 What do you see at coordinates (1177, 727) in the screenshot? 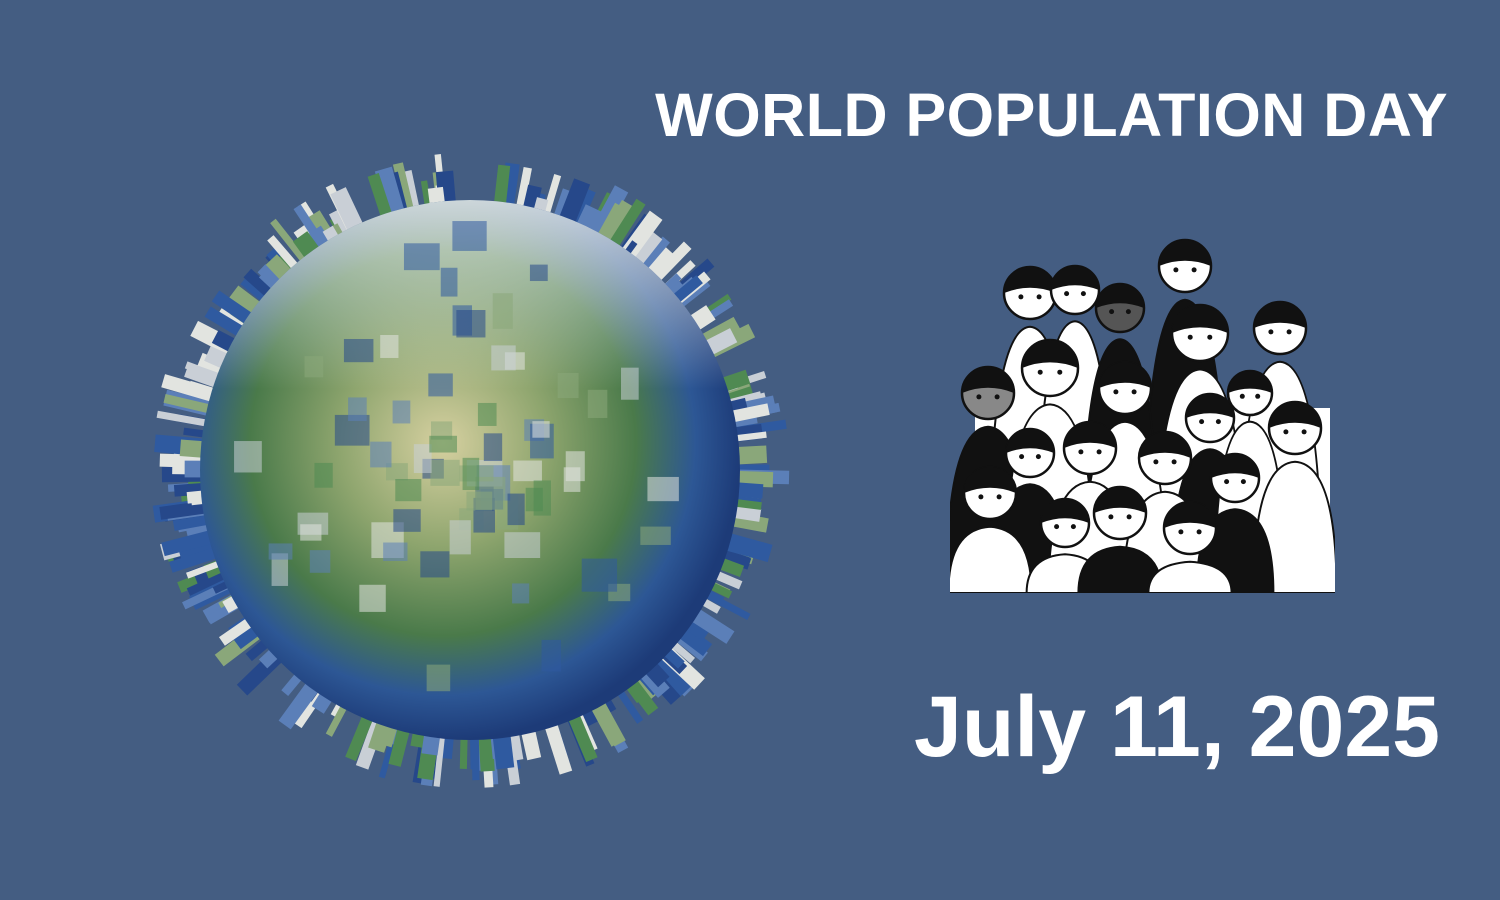
I see `event-date: July 11, 2025` at bounding box center [1177, 727].